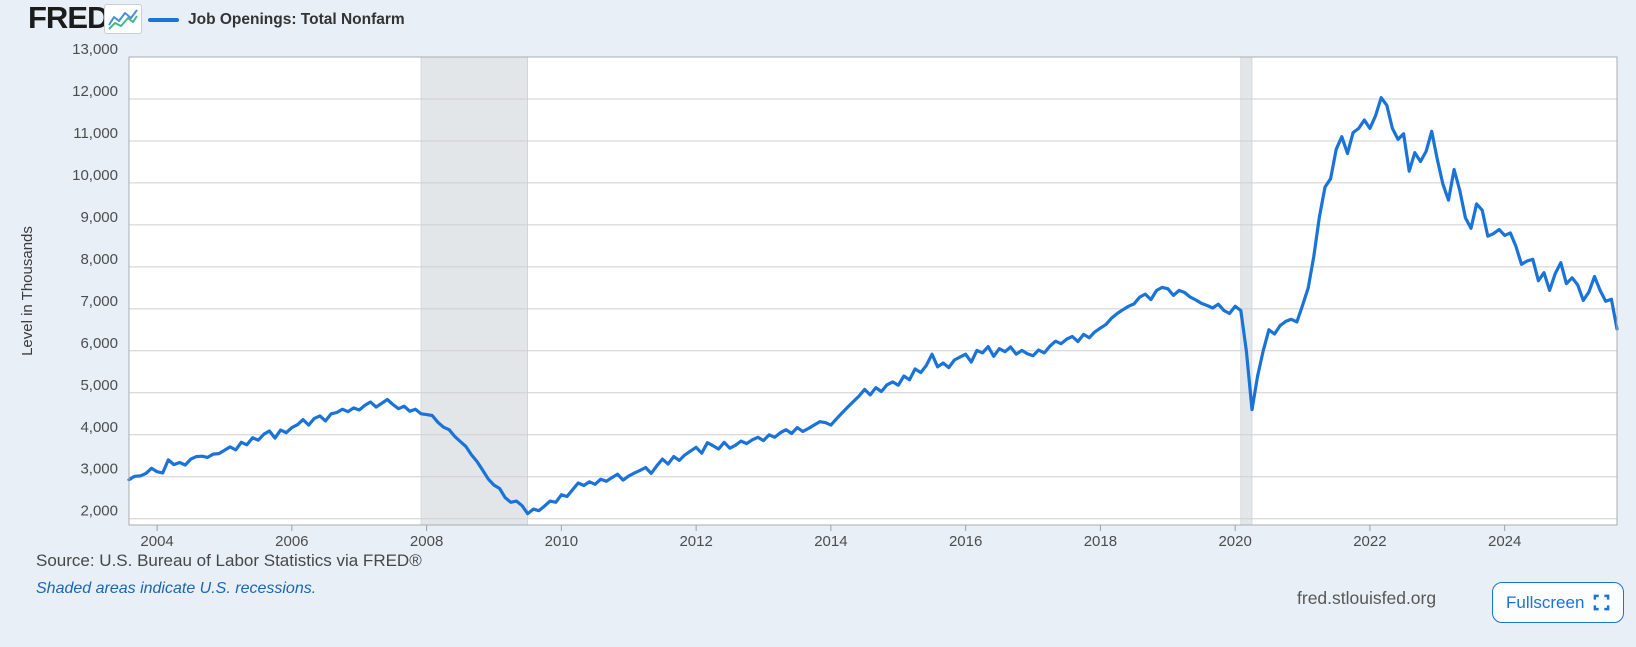 The width and height of the screenshot is (1636, 647). What do you see at coordinates (1504, 541) in the screenshot?
I see `x-tick-label: 2024` at bounding box center [1504, 541].